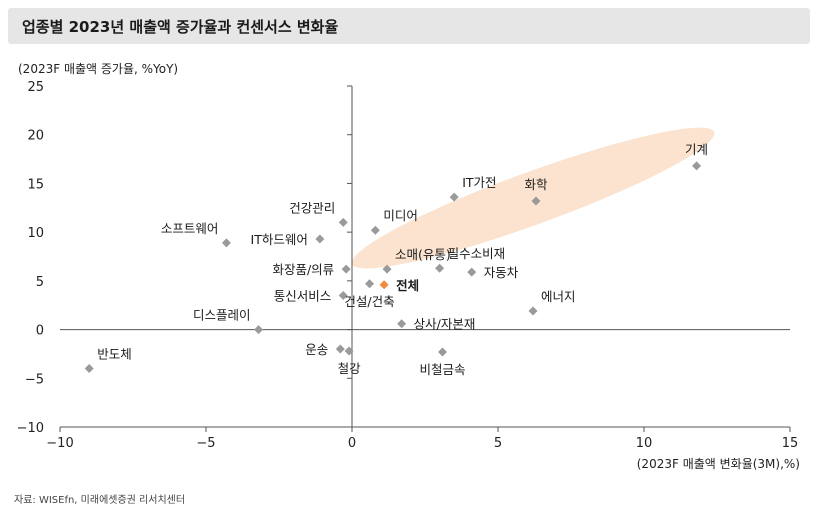 The height and width of the screenshot is (510, 816). Describe the element at coordinates (100, 500) in the screenshot. I see `source-note: 자료: WISEfn, 미래에셋증권 리서치센터` at that location.